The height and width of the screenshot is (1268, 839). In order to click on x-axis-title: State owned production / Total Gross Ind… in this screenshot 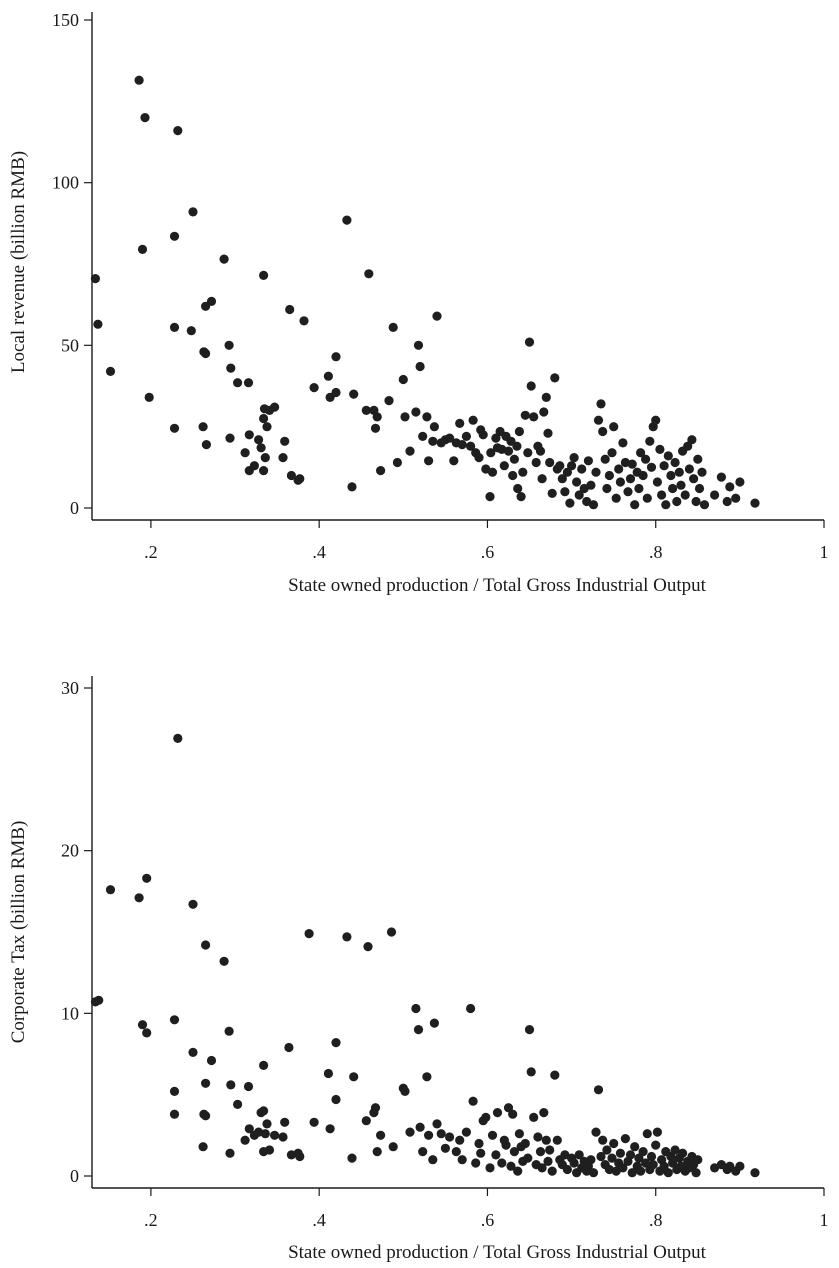, I will do `click(497, 1252)`.